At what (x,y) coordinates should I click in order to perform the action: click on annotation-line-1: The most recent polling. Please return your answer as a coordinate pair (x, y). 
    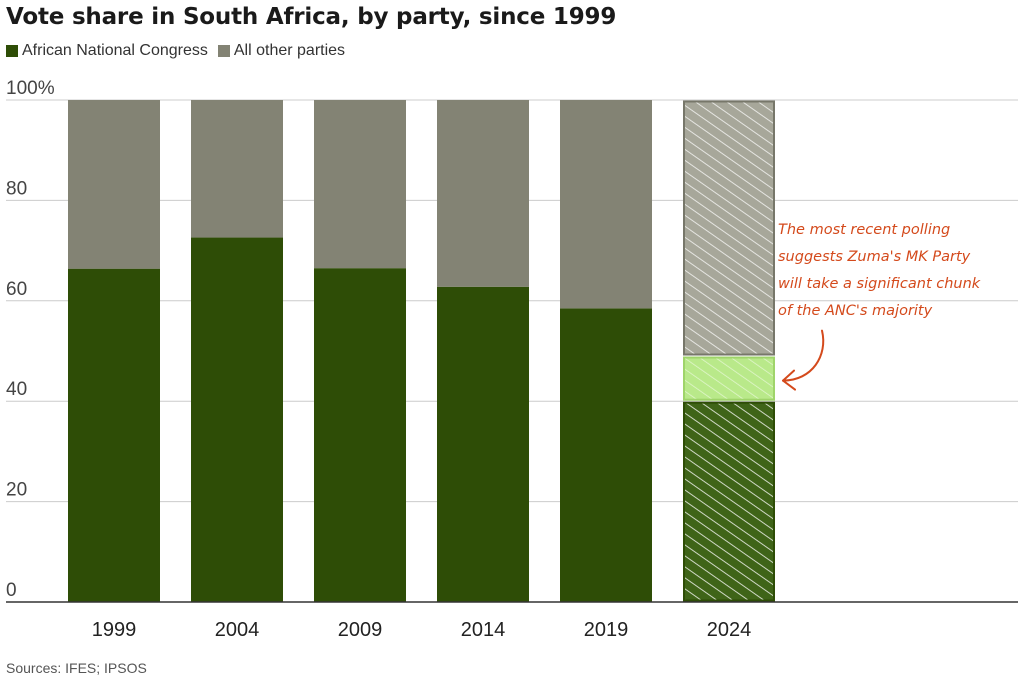
    Looking at the image, I should click on (864, 230).